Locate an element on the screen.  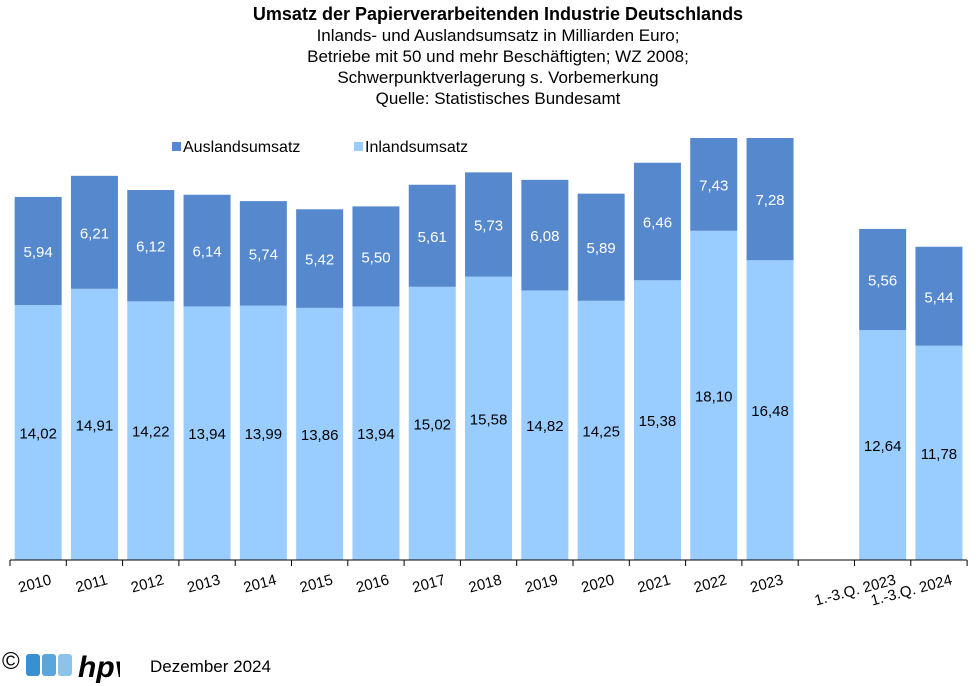
legend-label: Inlandsumsatz is located at coordinates (416, 147).